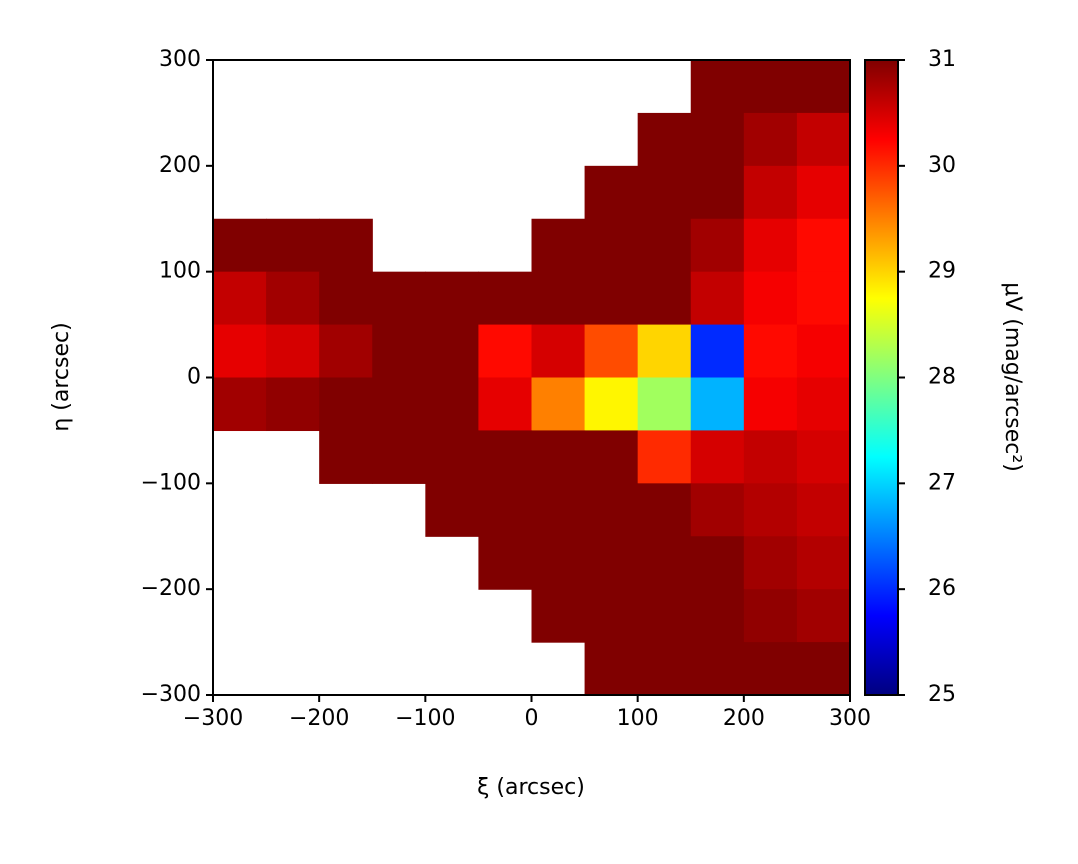 The image size is (1078, 864). What do you see at coordinates (850, 718) in the screenshot?
I see `x-tick-label: 300` at bounding box center [850, 718].